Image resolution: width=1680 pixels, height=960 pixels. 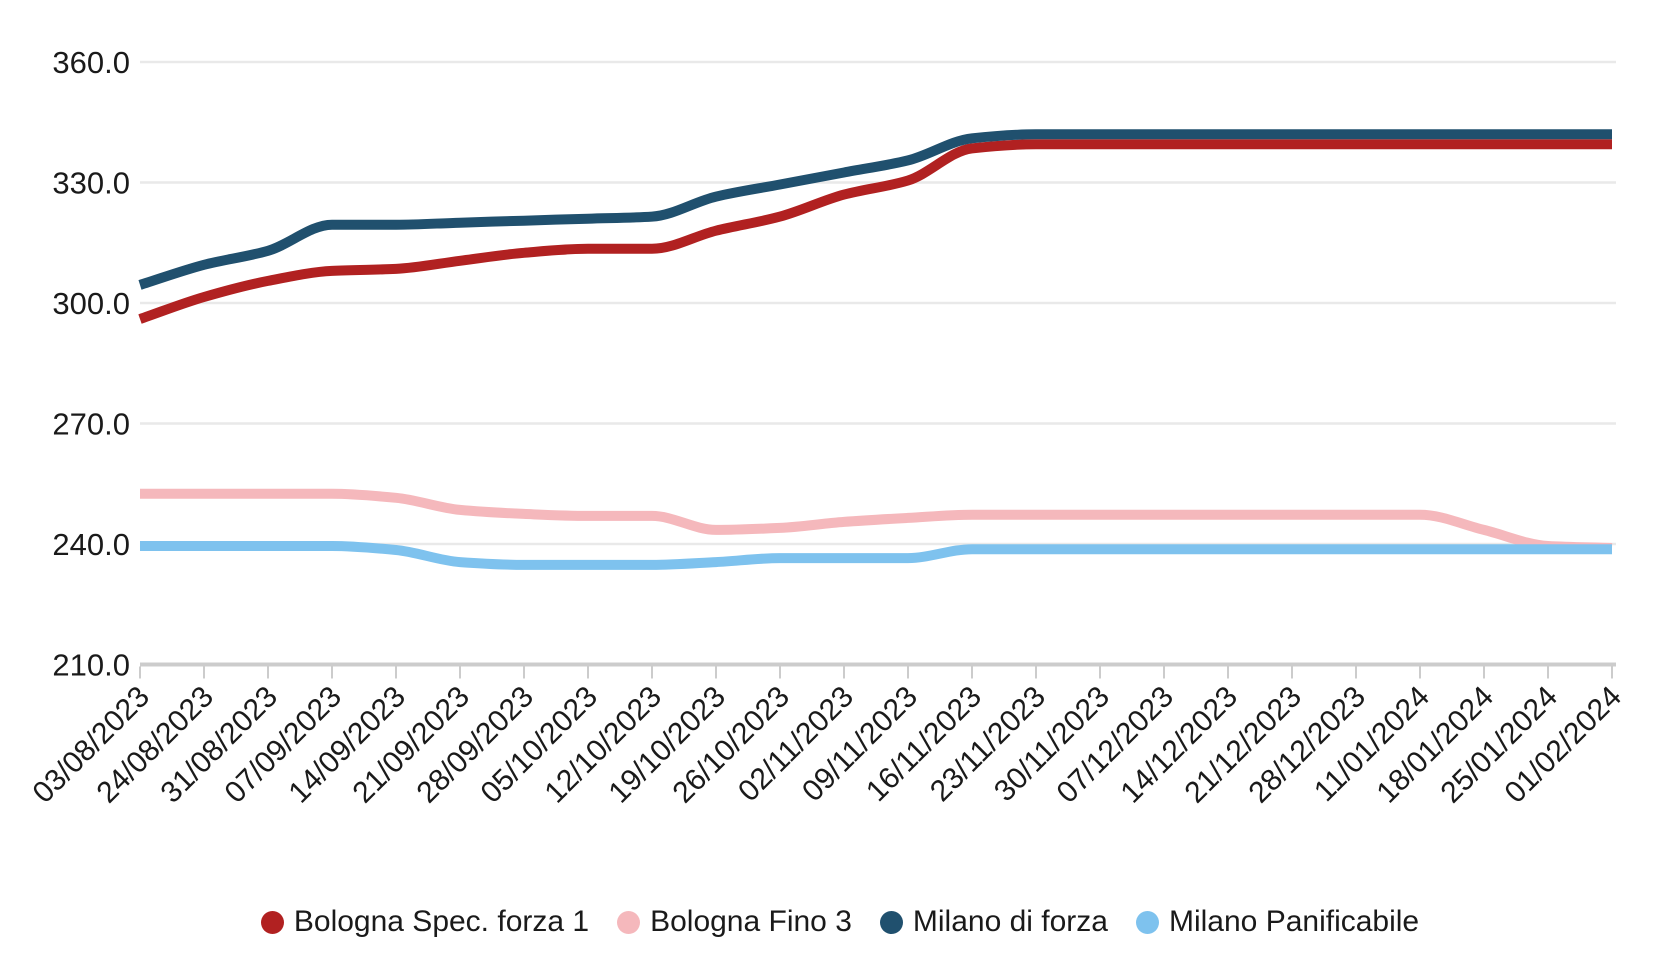 What do you see at coordinates (91, 544) in the screenshot?
I see `y-axis-tick-label: 240.0` at bounding box center [91, 544].